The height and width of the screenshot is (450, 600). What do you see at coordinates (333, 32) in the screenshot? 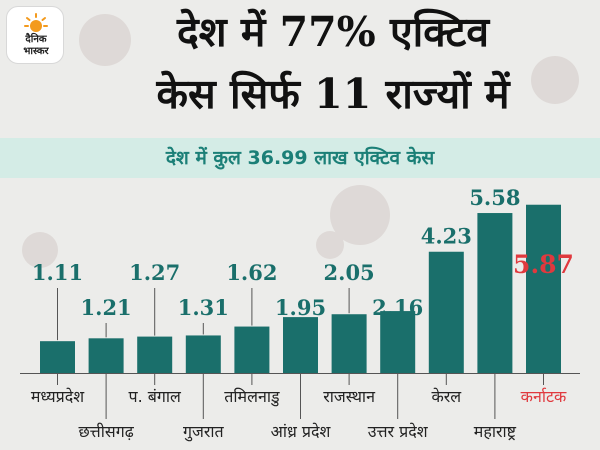
I see `headline-line1: देश में 77% एक्टिव` at bounding box center [333, 32].